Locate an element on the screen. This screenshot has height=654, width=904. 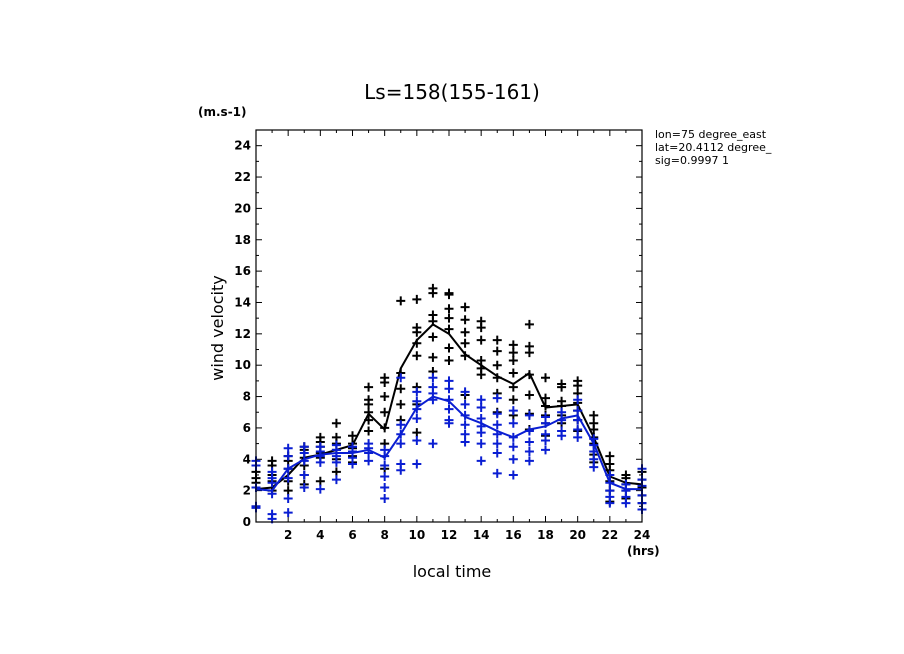
y-tick-label: 8 is located at coordinates (247, 397).